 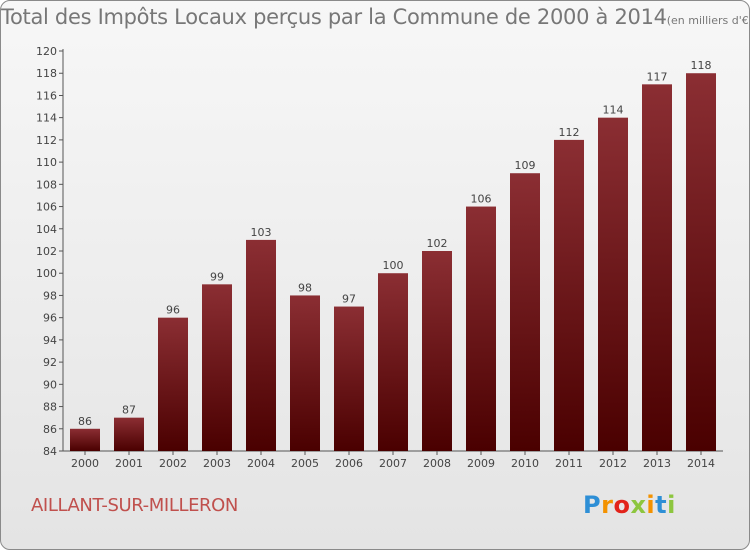 What do you see at coordinates (349, 463) in the screenshot?
I see `x-tick-label: 2006` at bounding box center [349, 463].